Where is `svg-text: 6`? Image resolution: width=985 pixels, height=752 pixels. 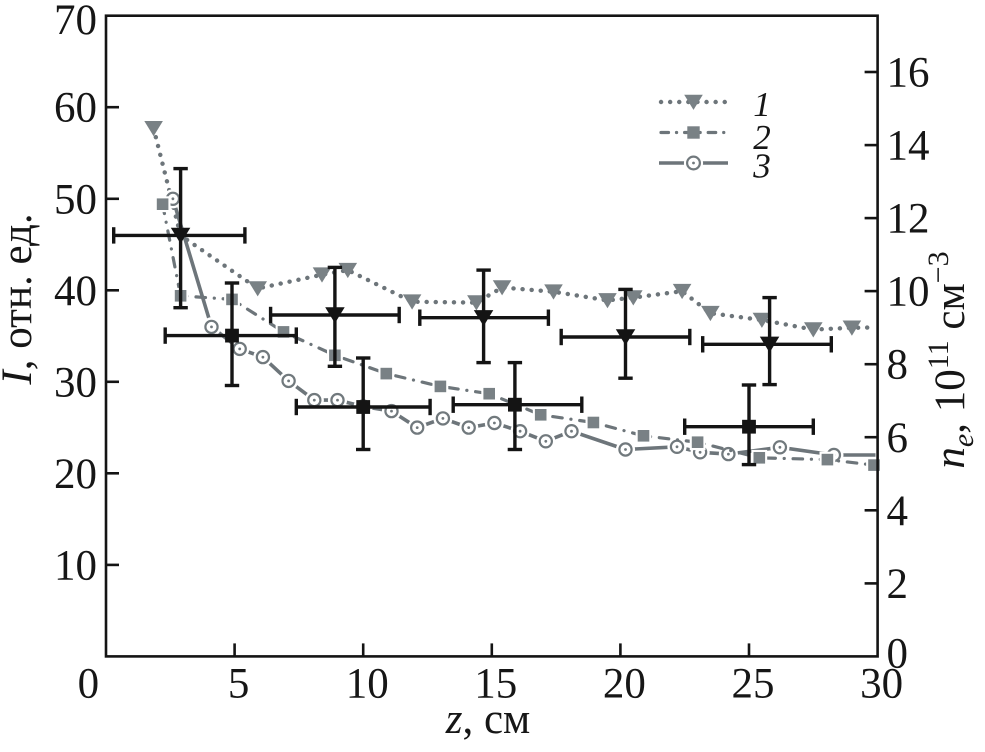 svg-text: 6 is located at coordinates (898, 438).